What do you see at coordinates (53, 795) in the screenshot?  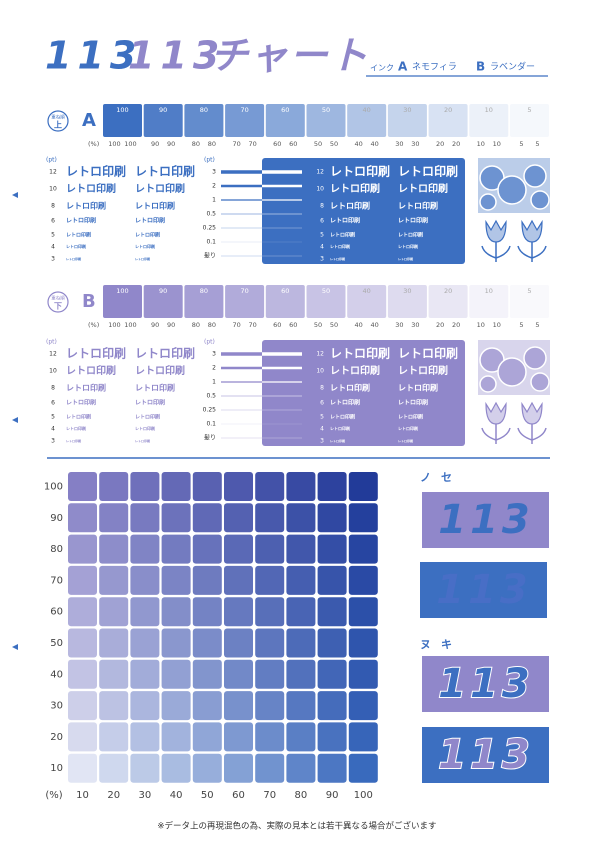 I see `grid-unit: (%)` at bounding box center [53, 795].